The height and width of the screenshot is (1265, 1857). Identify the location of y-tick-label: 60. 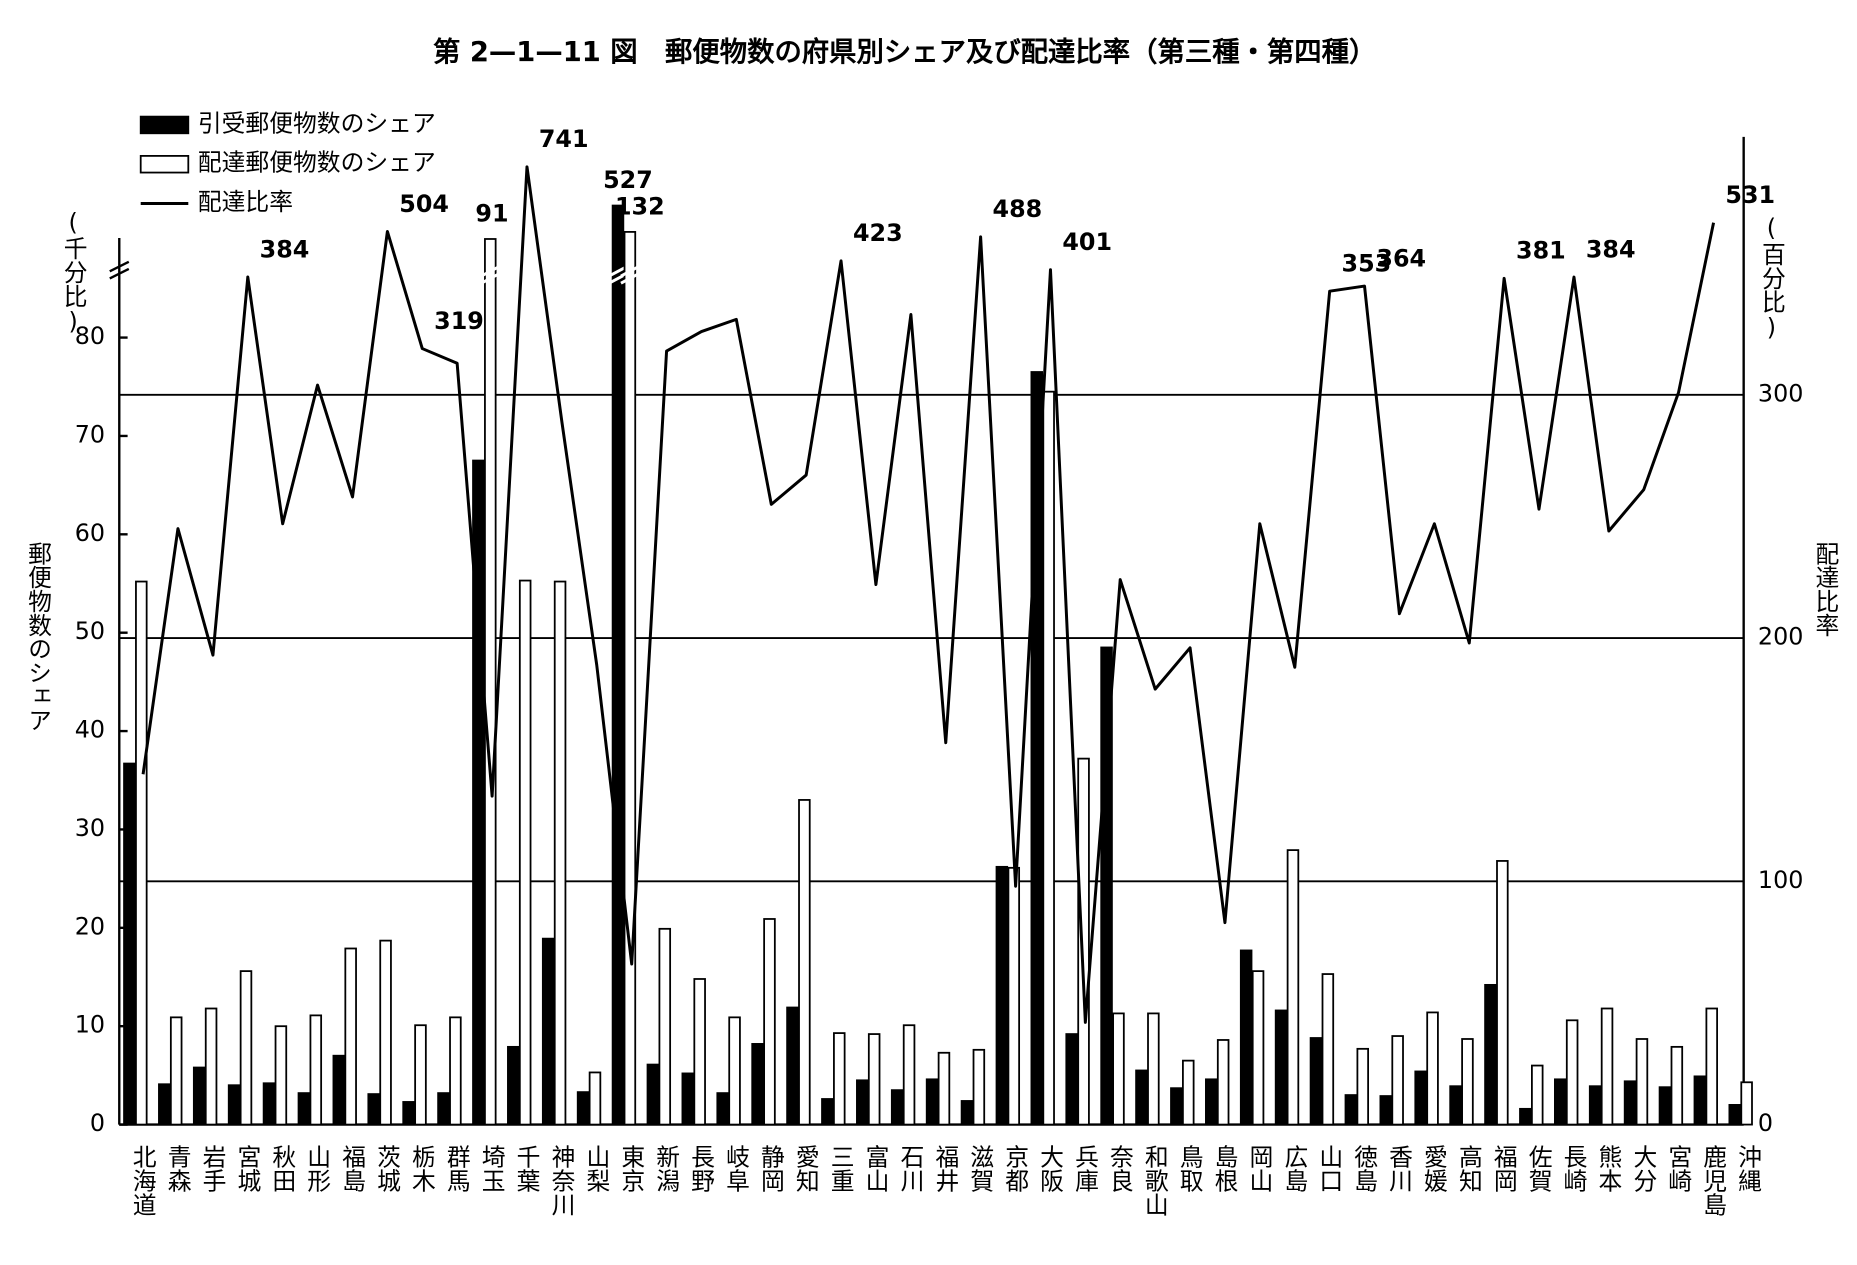
(90, 533).